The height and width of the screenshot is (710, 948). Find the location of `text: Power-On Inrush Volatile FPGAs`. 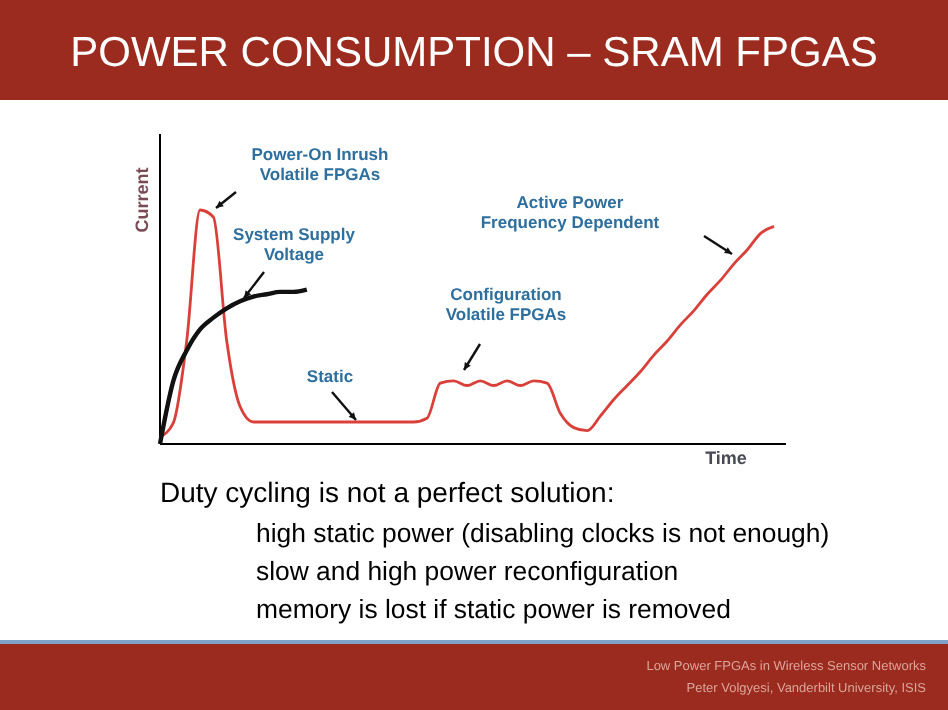

text: Power-On Inrush Volatile FPGAs is located at coordinates (320, 164).